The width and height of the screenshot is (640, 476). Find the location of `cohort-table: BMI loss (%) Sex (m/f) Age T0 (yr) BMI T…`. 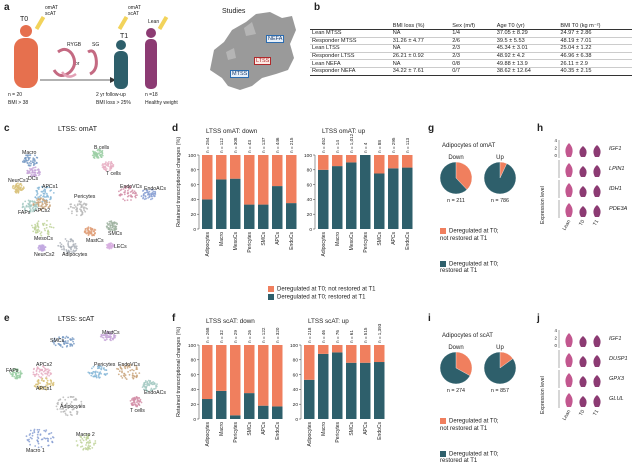

cohort-table: BMI loss (%) Sex (m/f) Age T0 (yr) BMI T… is located at coordinates (471, 49).